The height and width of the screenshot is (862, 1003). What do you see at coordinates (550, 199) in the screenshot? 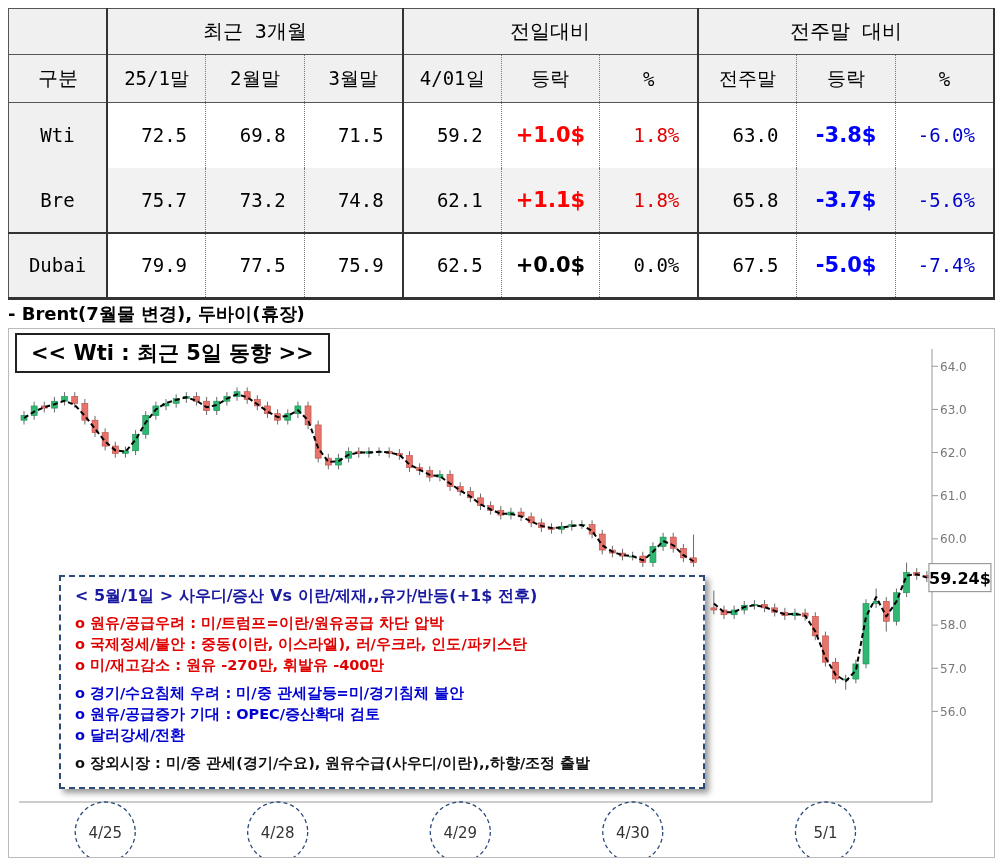
I see `text: +1.1$` at bounding box center [550, 199].